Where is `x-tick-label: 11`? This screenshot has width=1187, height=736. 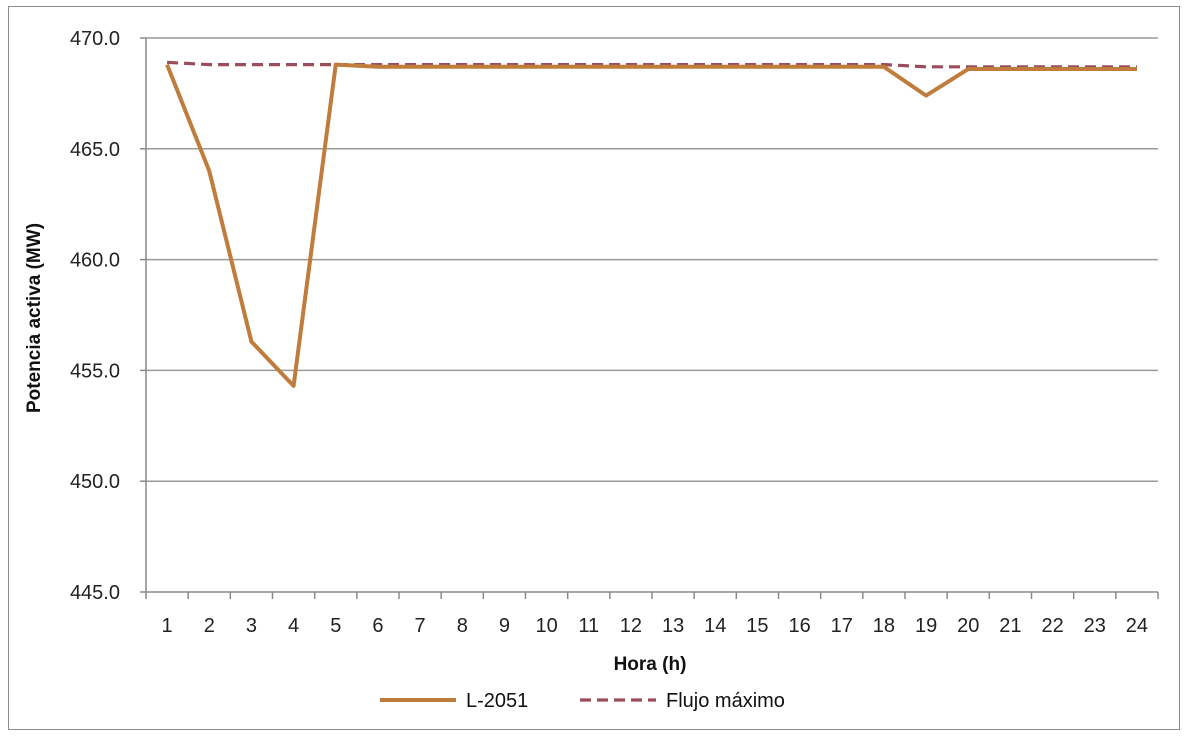
x-tick-label: 11 is located at coordinates (588, 626).